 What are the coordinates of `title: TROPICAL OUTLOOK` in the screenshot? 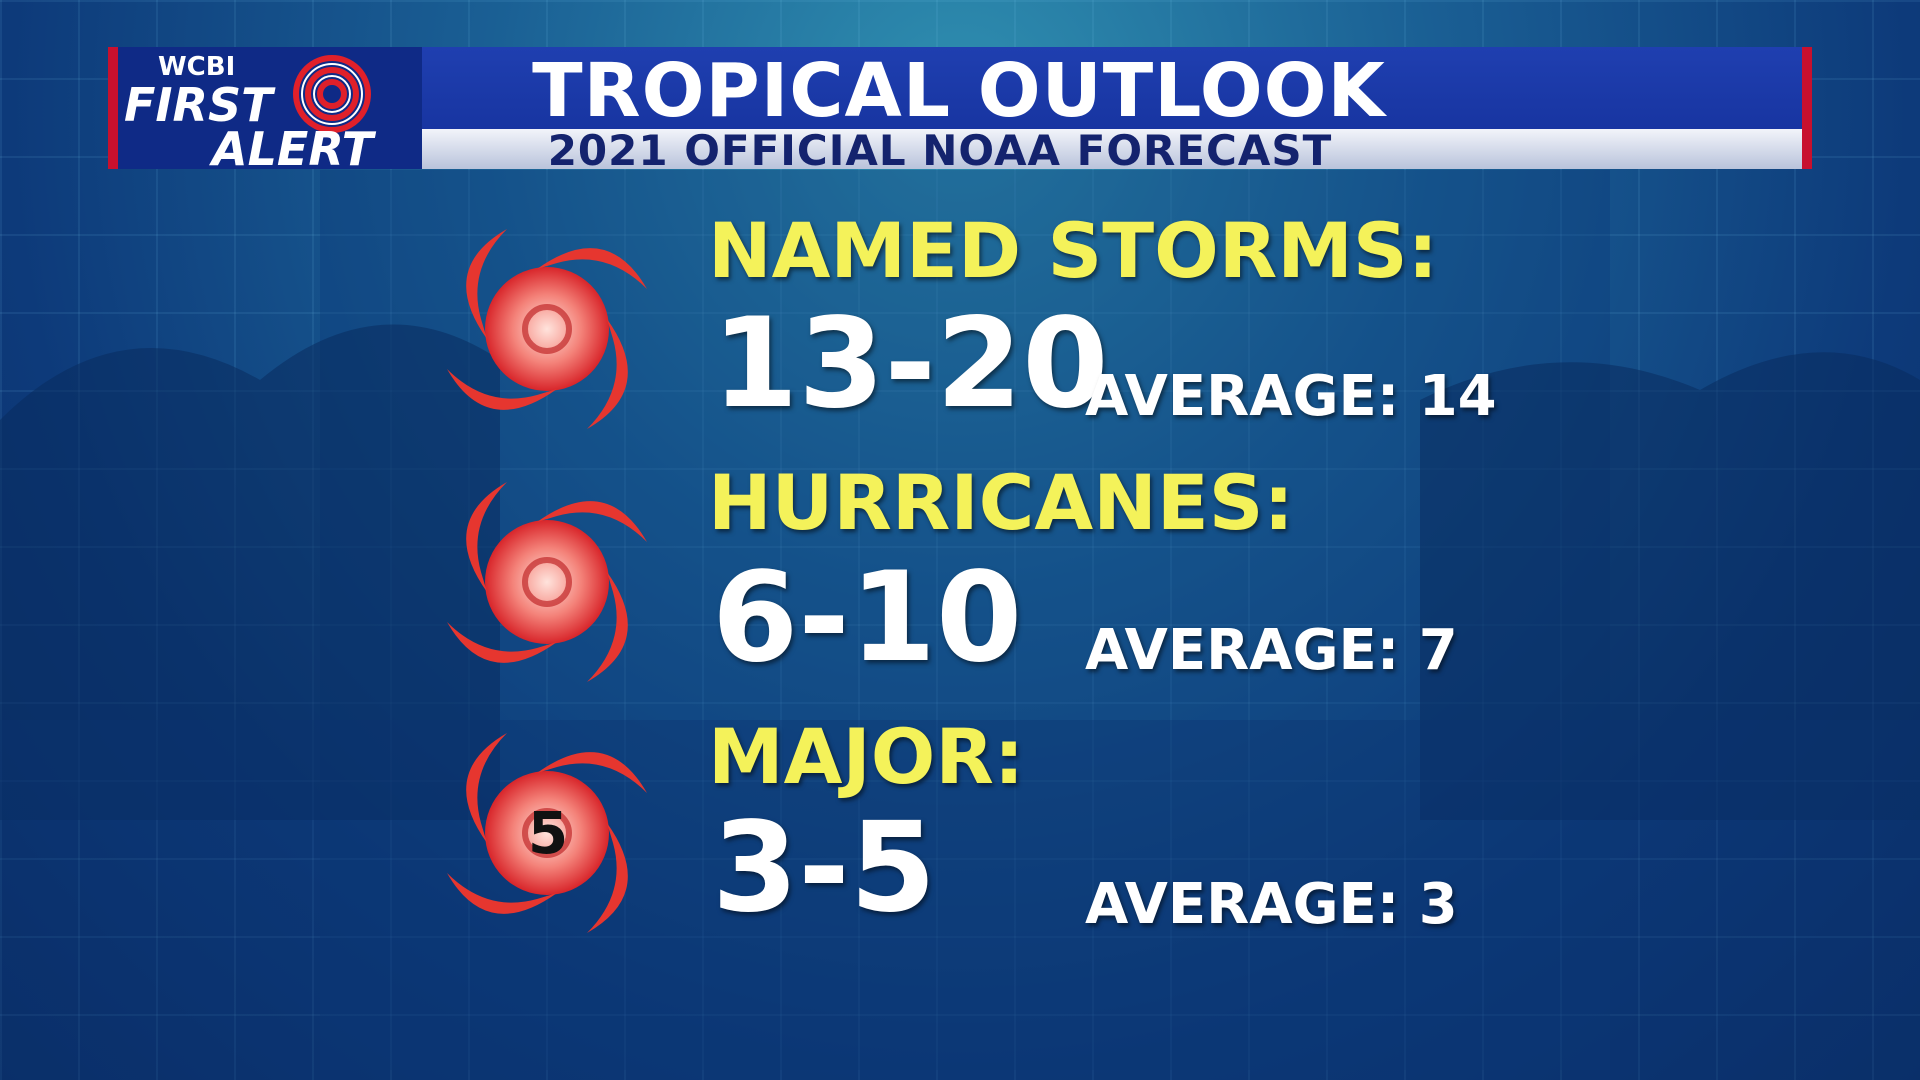 It's located at (959, 91).